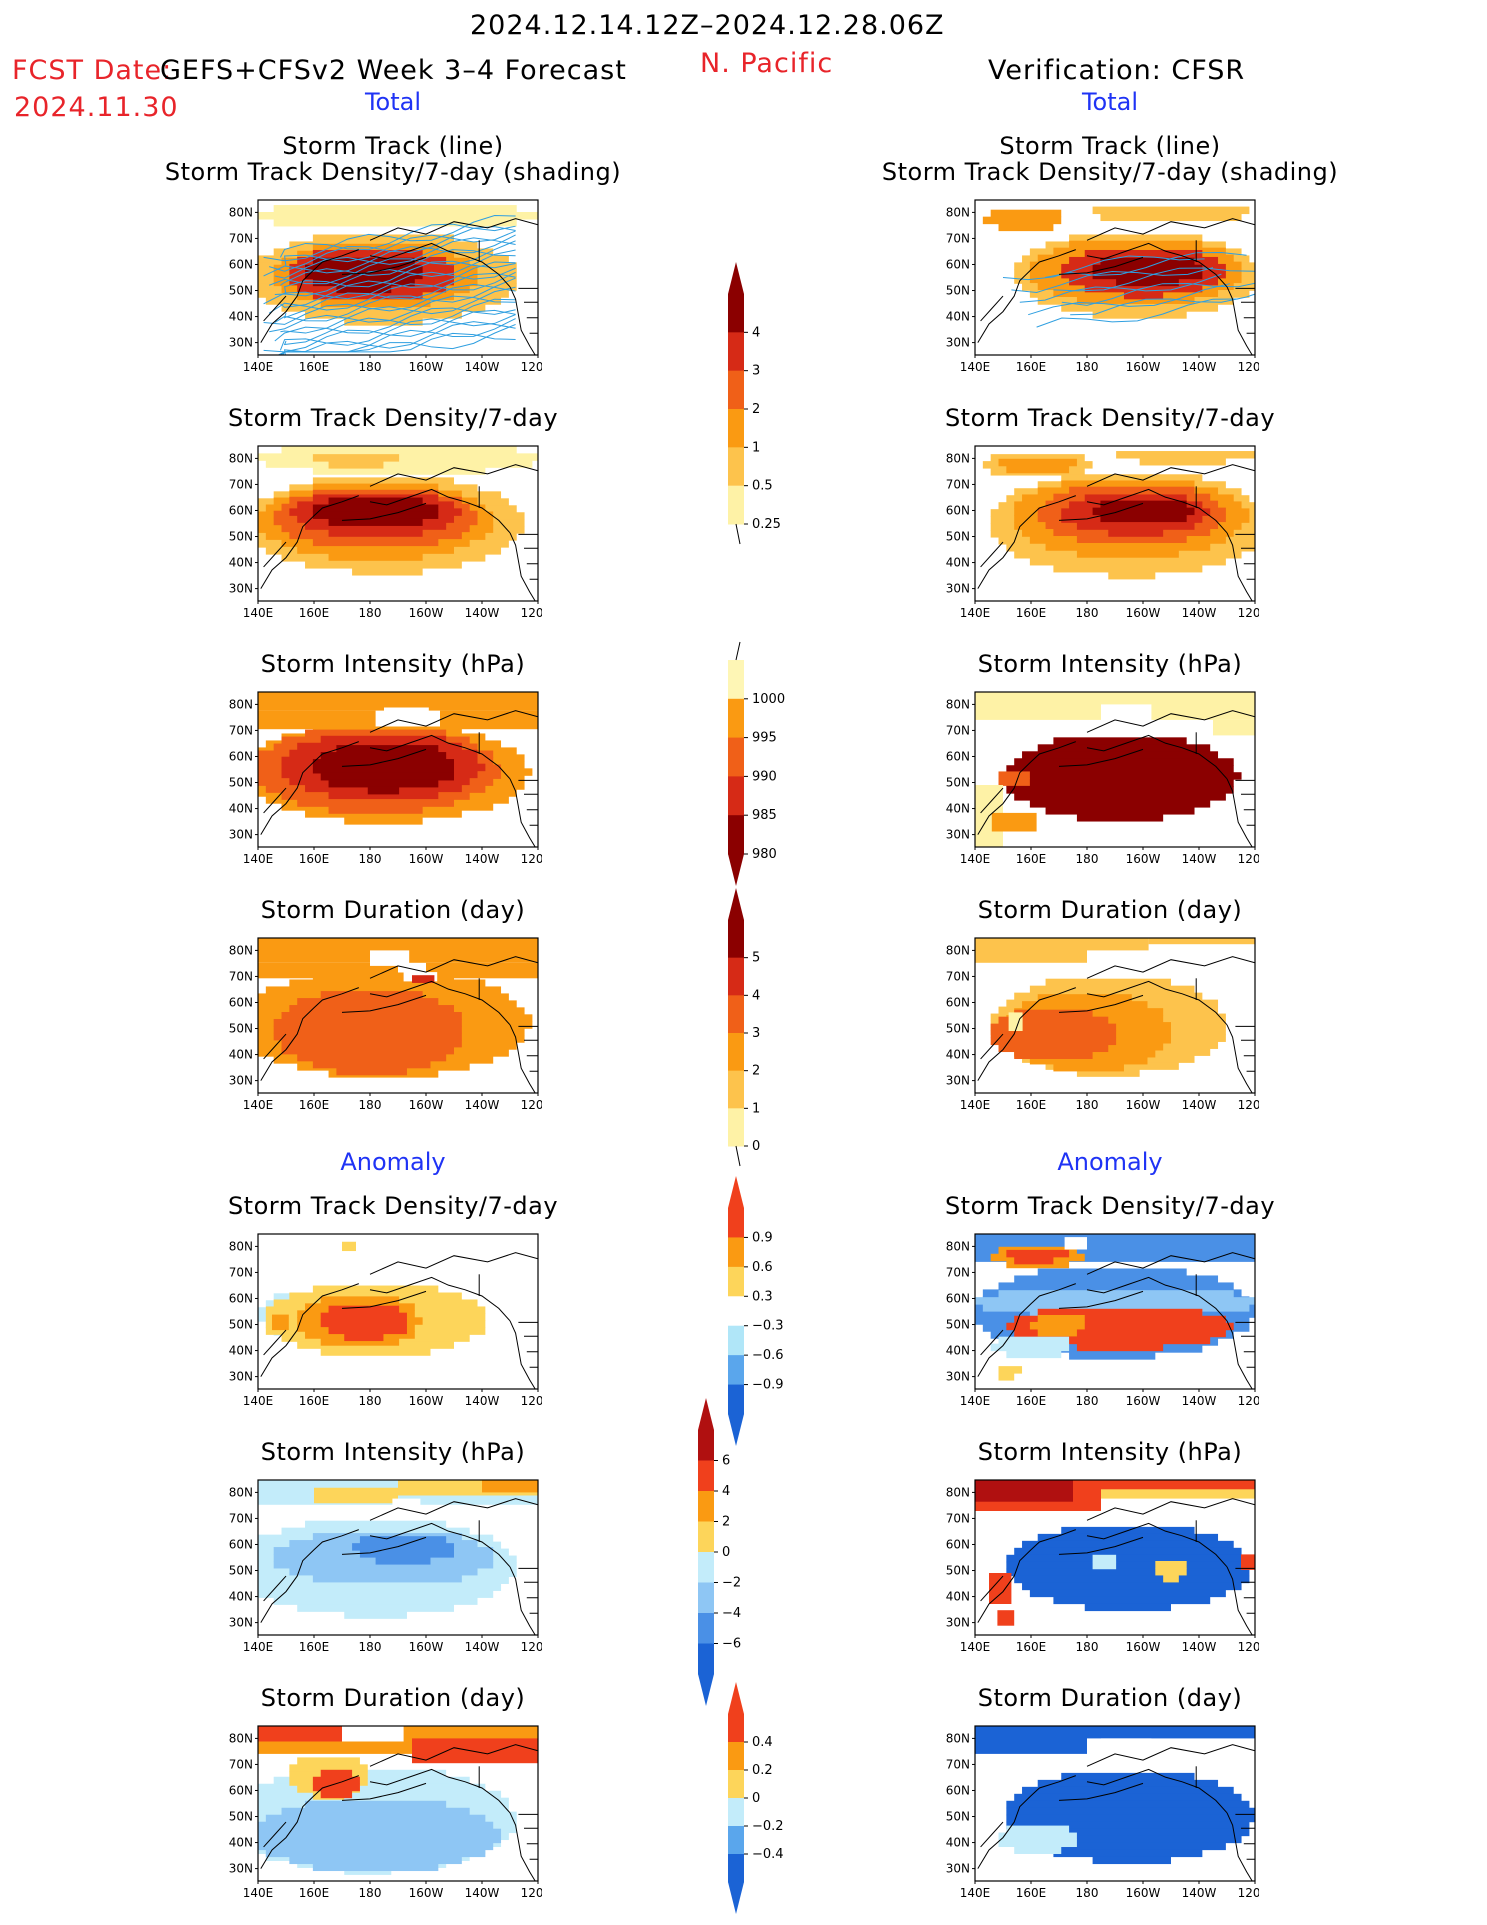 The height and width of the screenshot is (1925, 1487). I want to click on colorbar-label: 2, so click(756, 409).